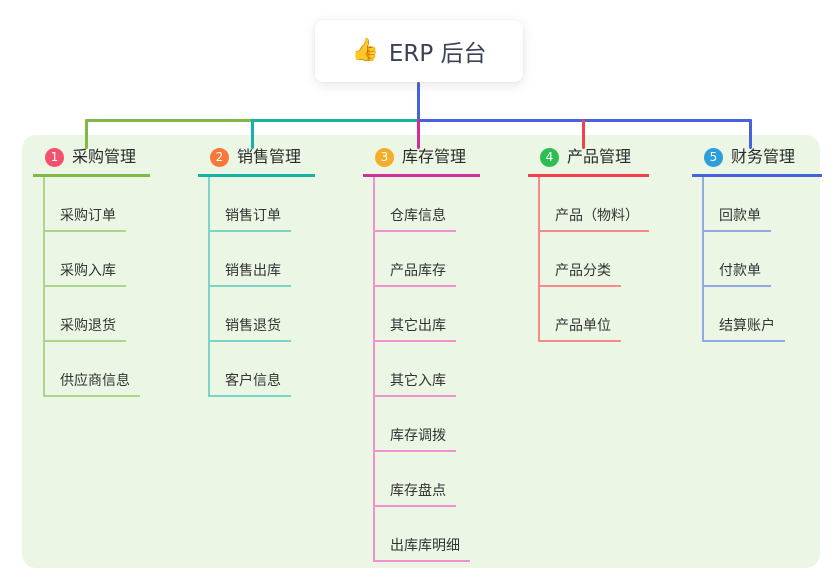  I want to click on branch-number-badge: 3, so click(384, 157).